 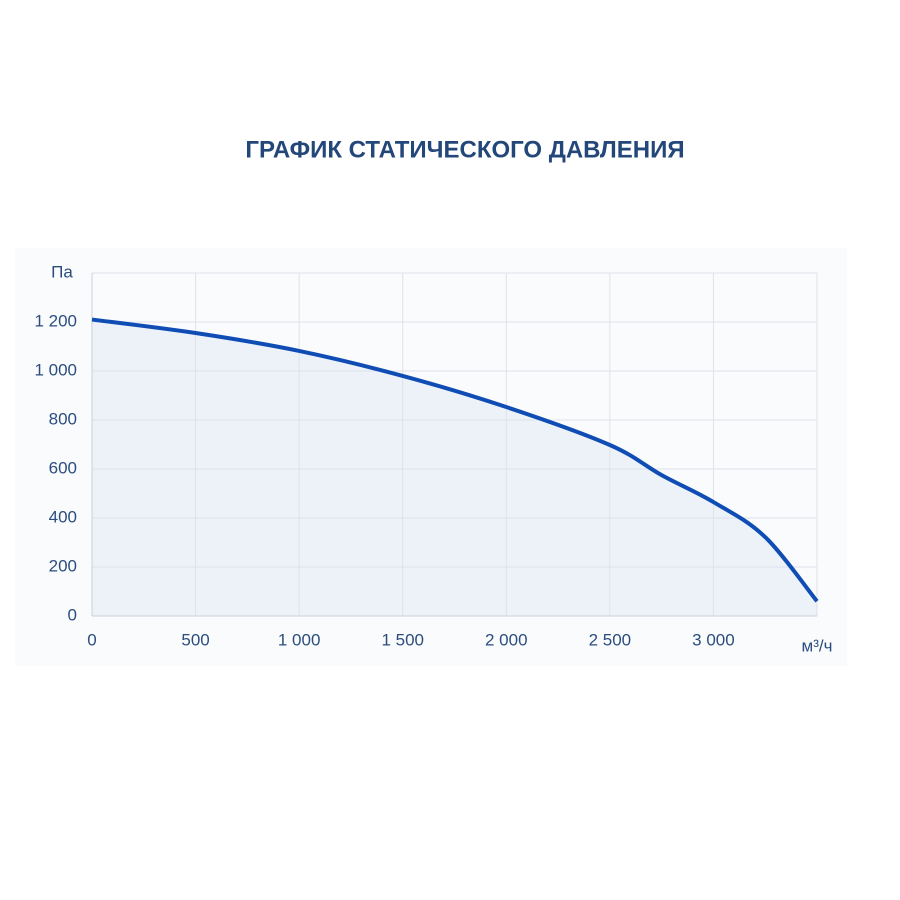 What do you see at coordinates (72, 614) in the screenshot?
I see `y-tick-label: 0` at bounding box center [72, 614].